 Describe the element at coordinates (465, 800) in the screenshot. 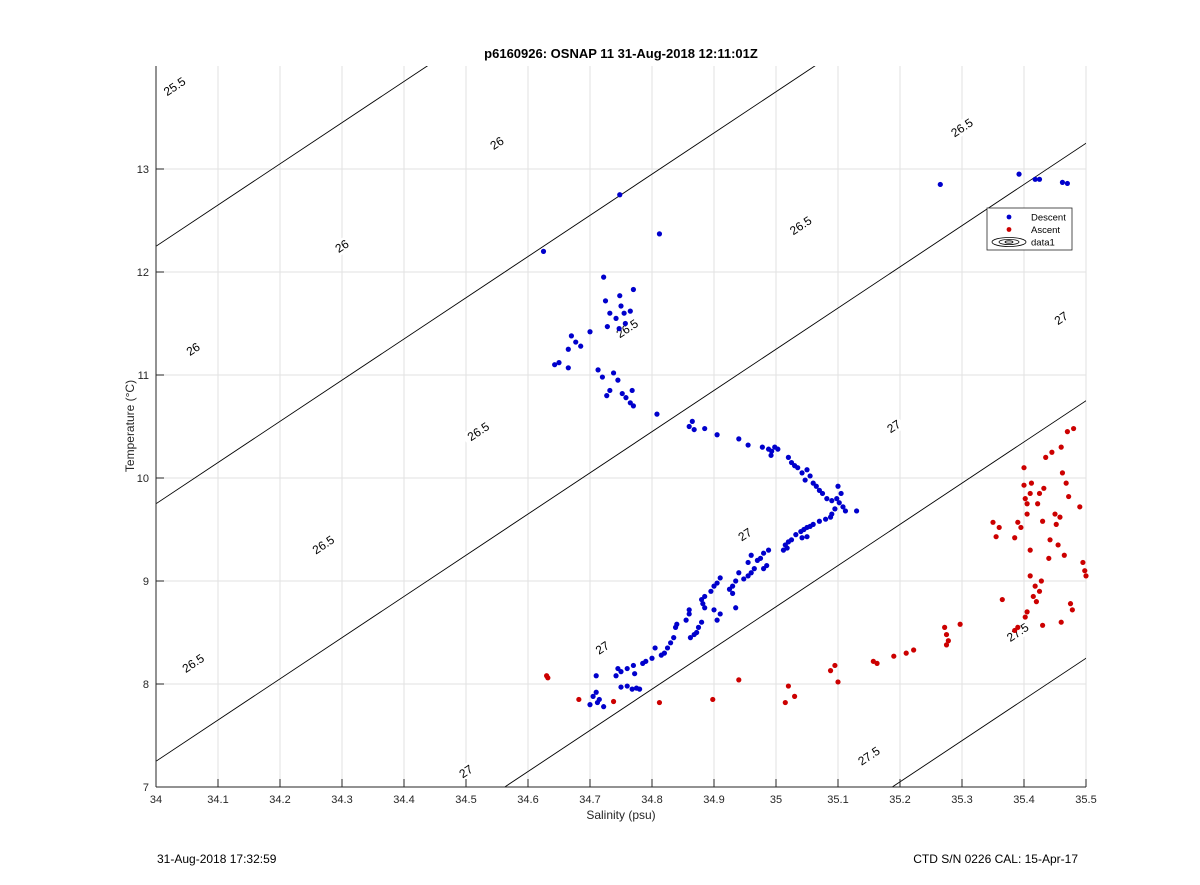

I see `x-tick-label: 34.5` at that location.